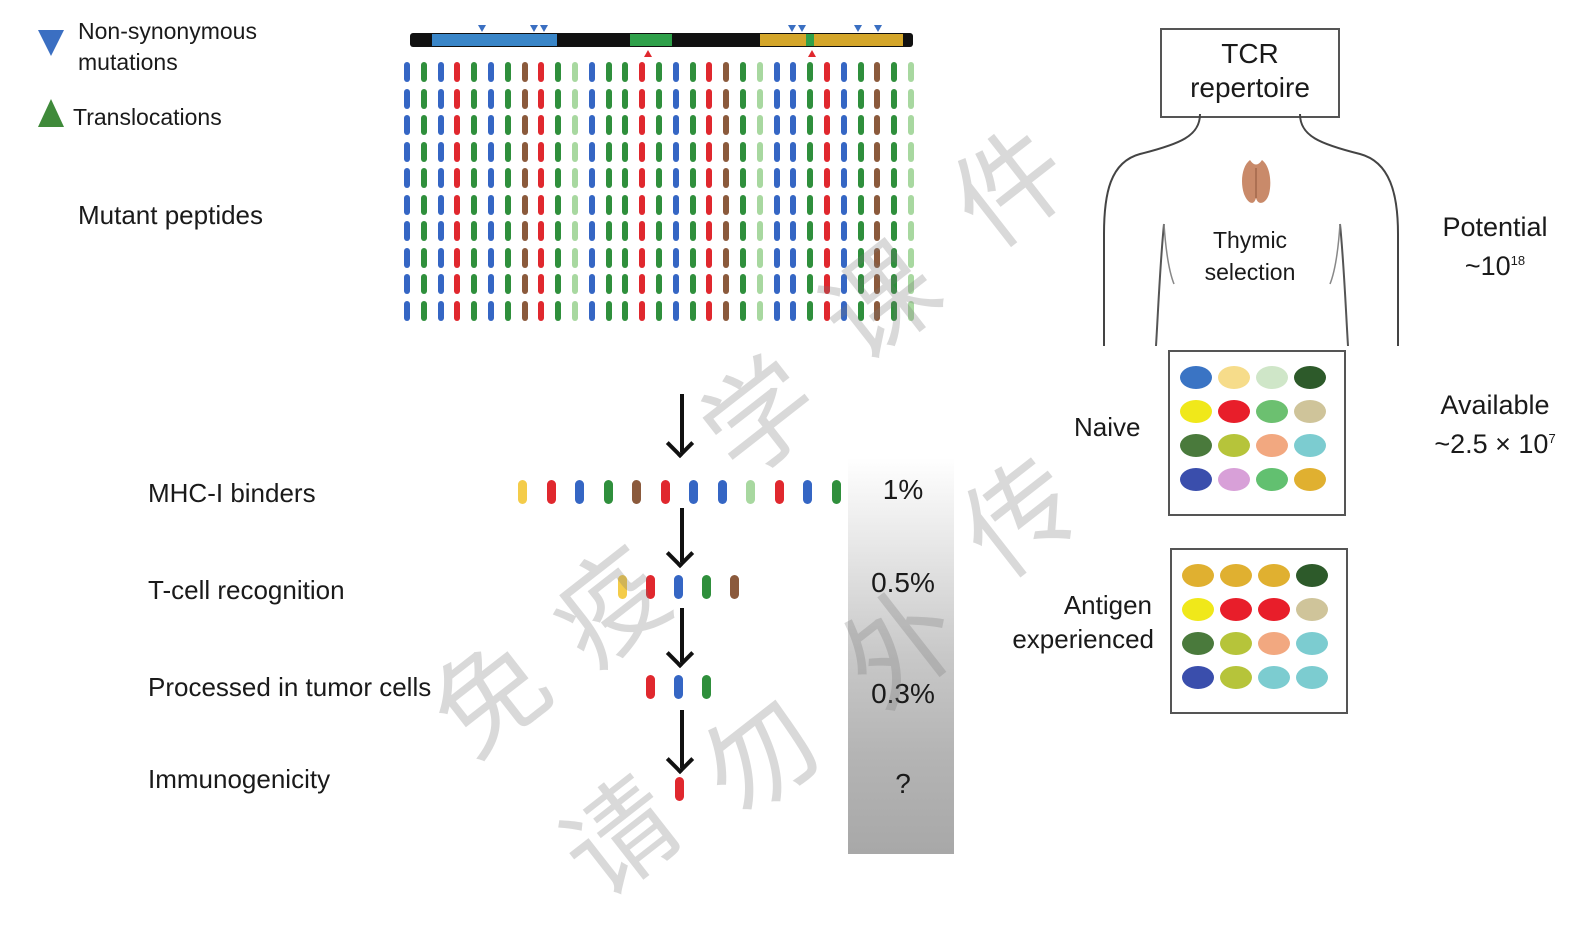 This screenshot has height=927, width=1589. What do you see at coordinates (1257, 433) in the screenshot?
I see `naive-repertoire-grid` at bounding box center [1257, 433].